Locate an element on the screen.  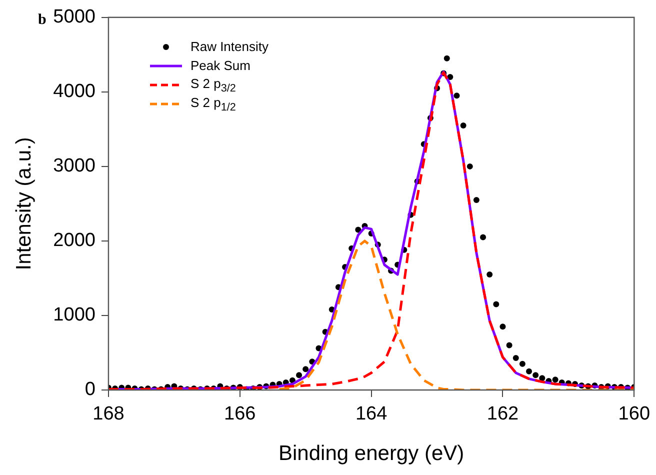
text: b is located at coordinates (42, 20).